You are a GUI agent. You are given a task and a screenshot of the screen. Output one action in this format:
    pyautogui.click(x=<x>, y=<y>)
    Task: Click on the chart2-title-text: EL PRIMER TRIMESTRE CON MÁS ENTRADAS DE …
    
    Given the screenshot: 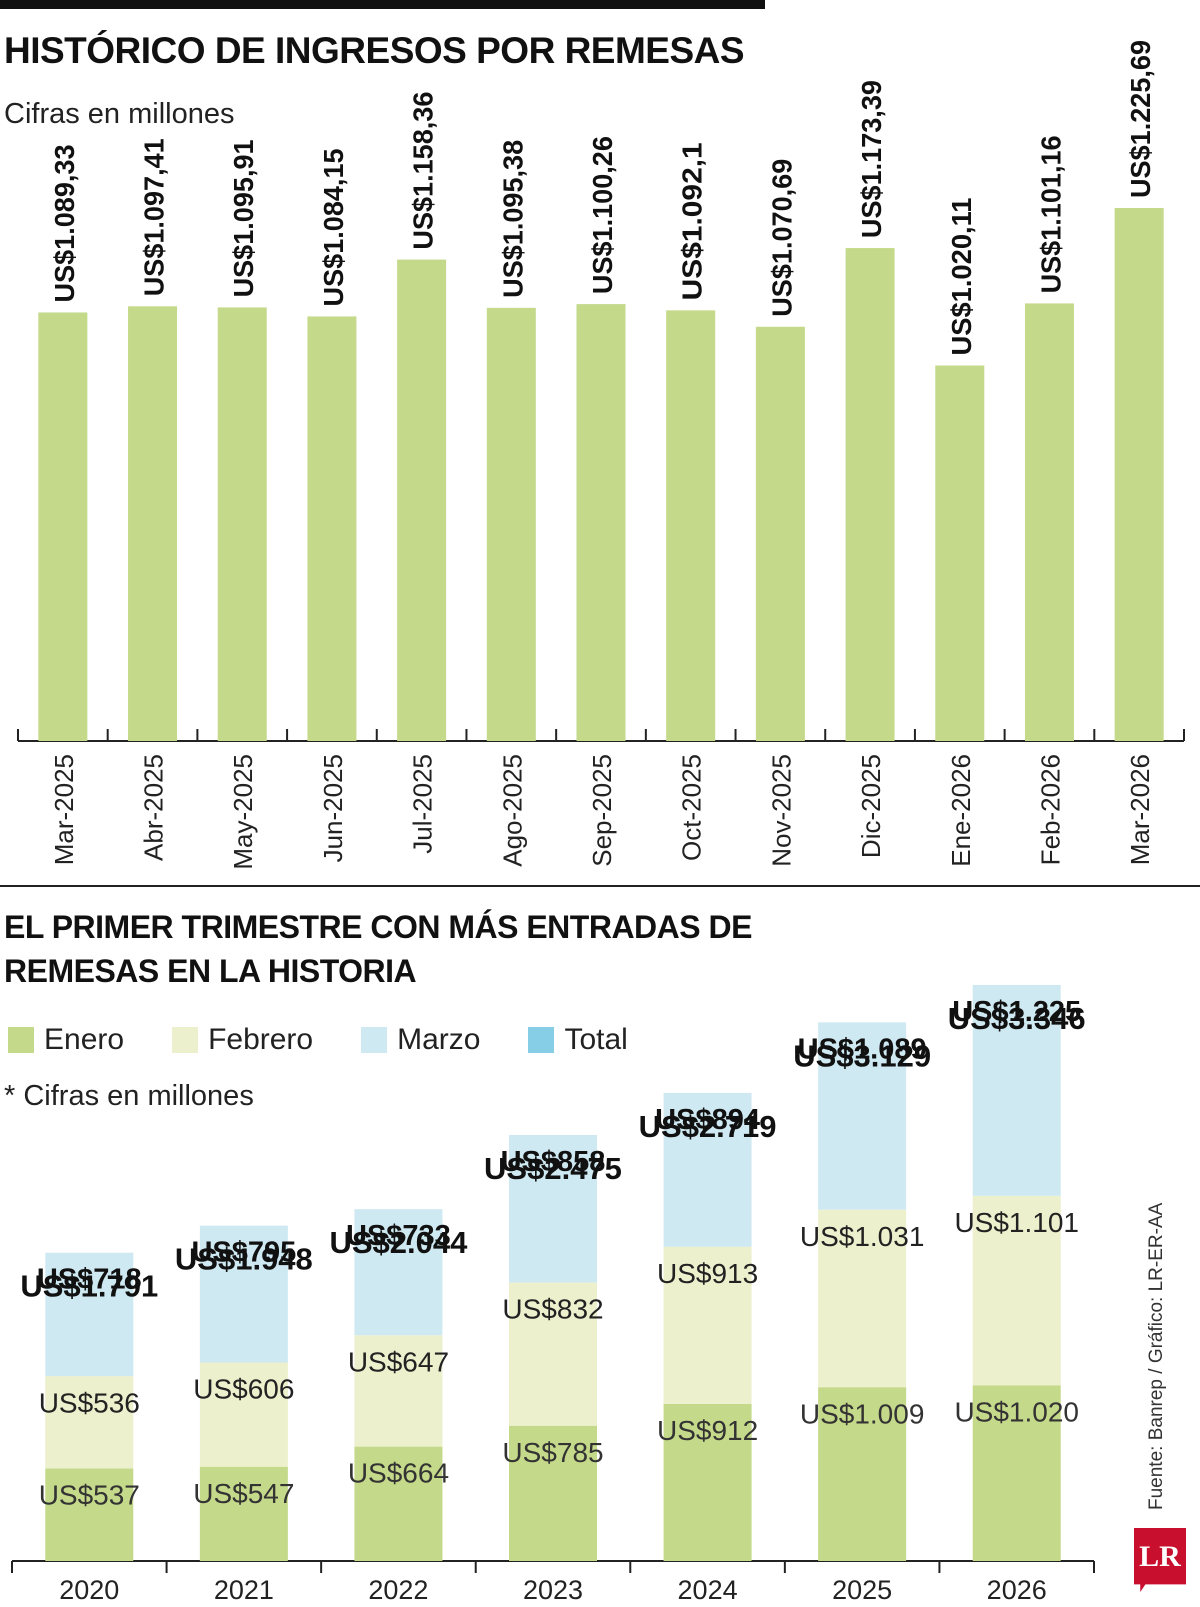 What is the action you would take?
    pyautogui.click(x=378, y=949)
    